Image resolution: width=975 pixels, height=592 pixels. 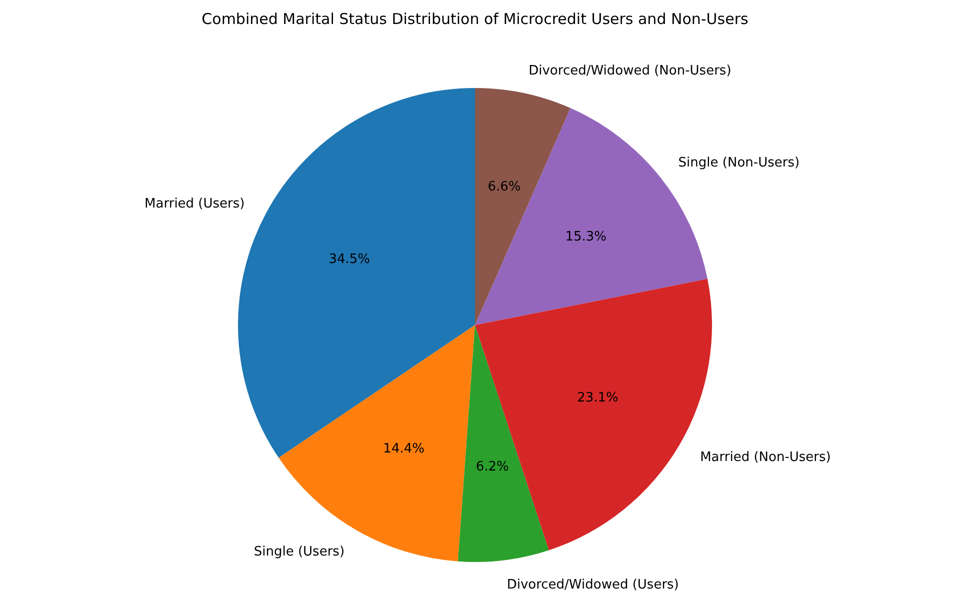 I want to click on data-label: 15.3%, so click(x=586, y=237).